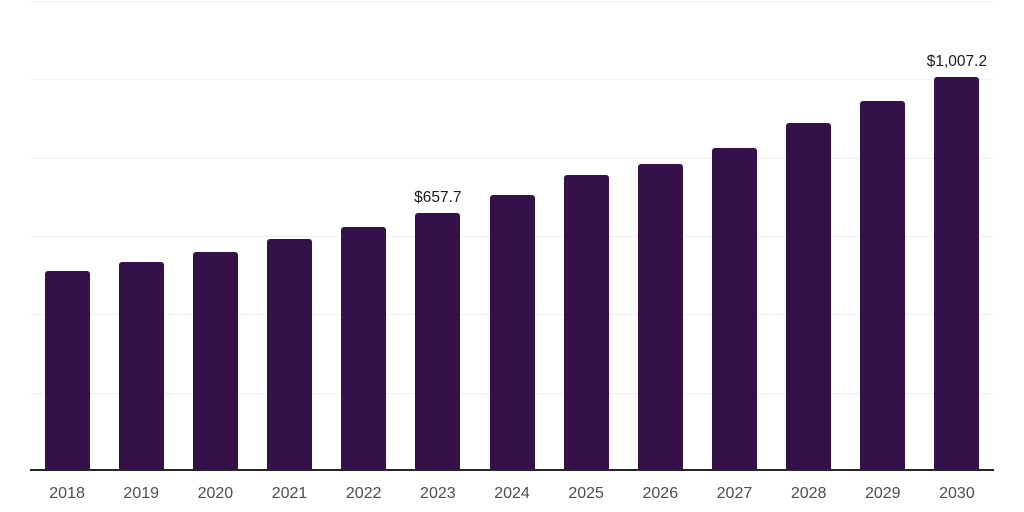 The height and width of the screenshot is (512, 1024). I want to click on x-axis-line, so click(512, 470).